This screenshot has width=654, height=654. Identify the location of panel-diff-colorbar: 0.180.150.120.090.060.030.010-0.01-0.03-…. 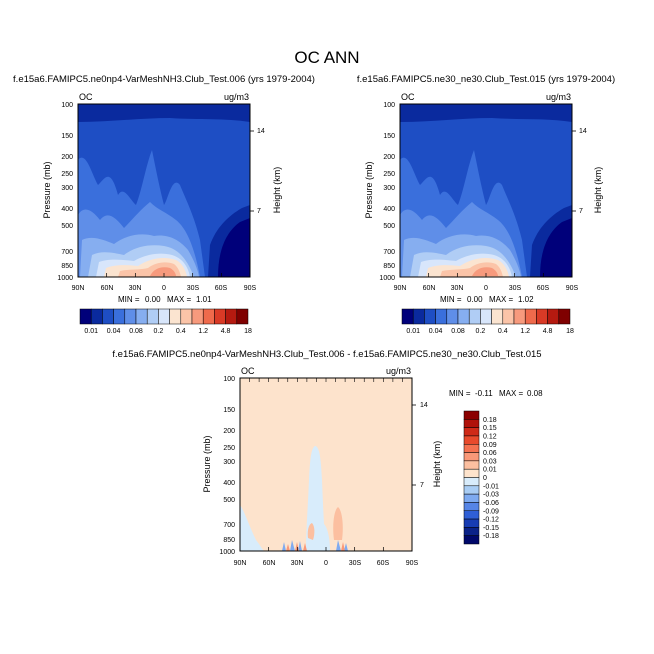
(481, 477).